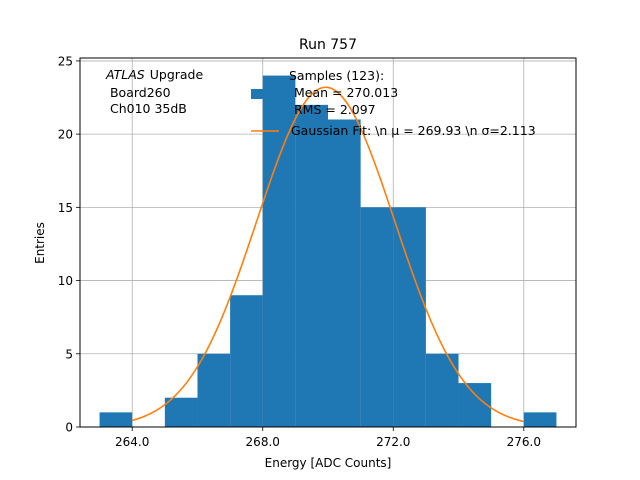 The width and height of the screenshot is (640, 480). Describe the element at coordinates (125, 74) in the screenshot. I see `annotation-atlas: ATLAS` at that location.